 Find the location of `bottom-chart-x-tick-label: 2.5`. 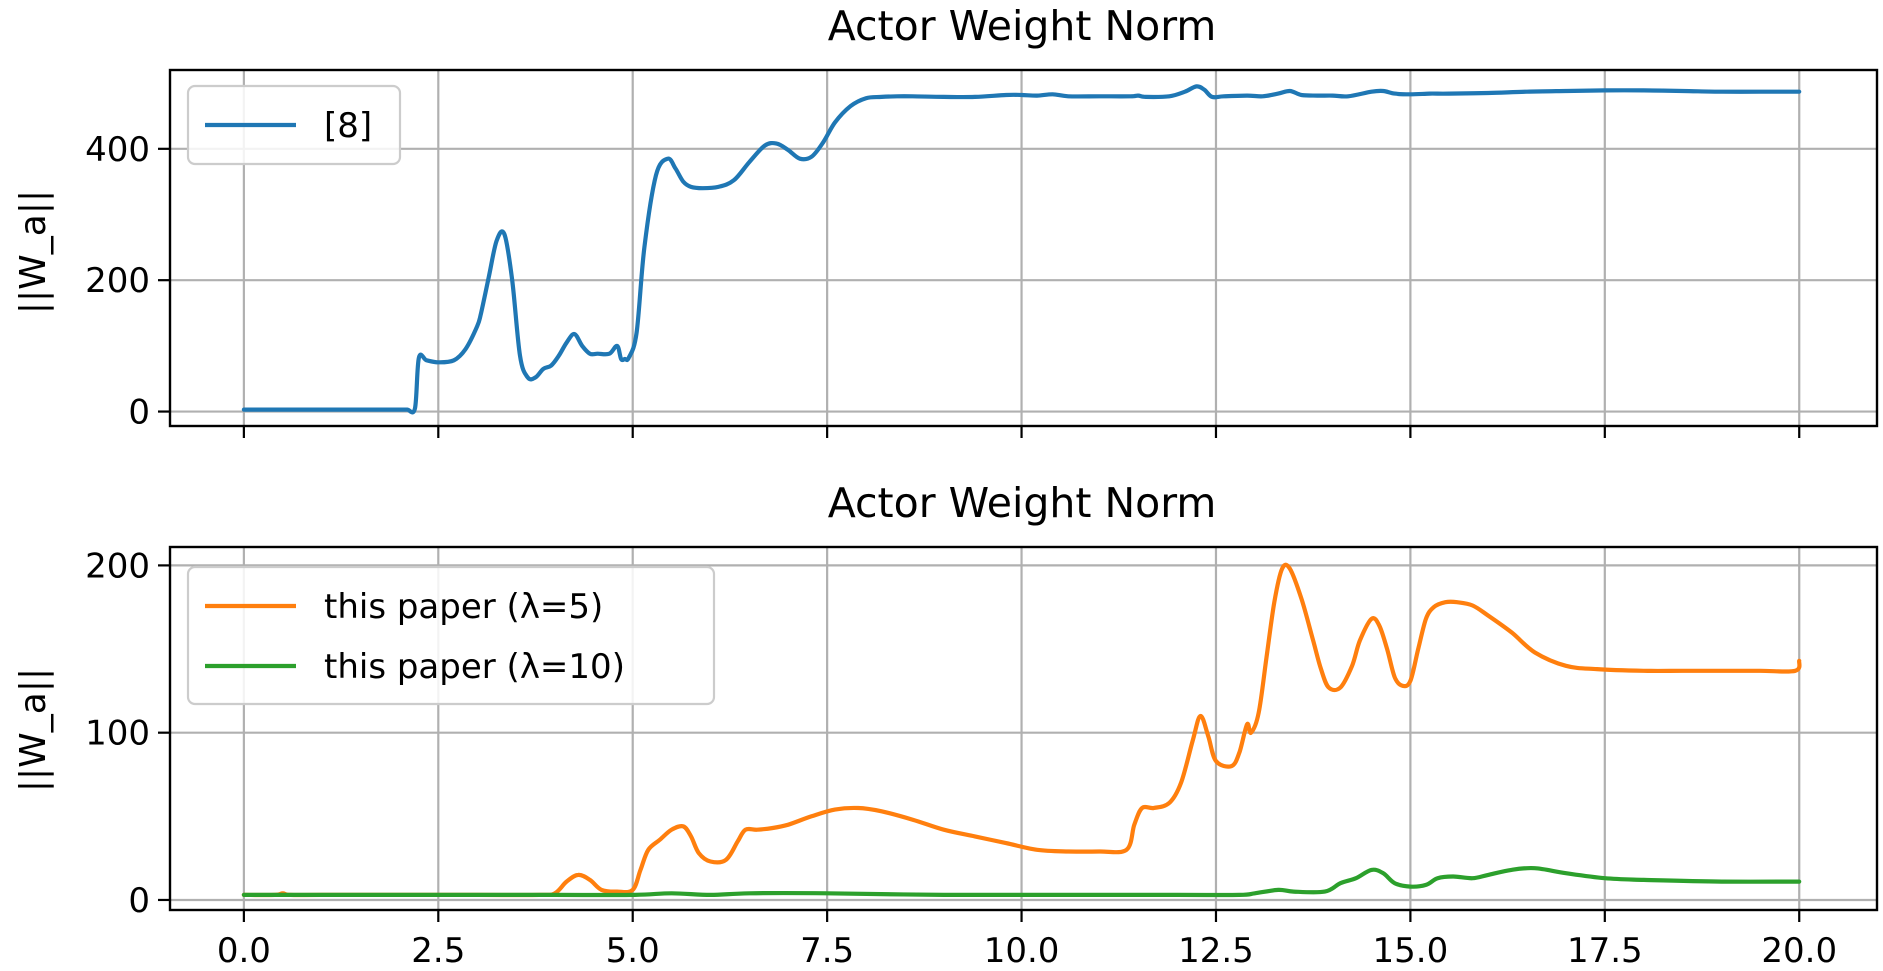

bottom-chart-x-tick-label: 2.5 is located at coordinates (438, 951).